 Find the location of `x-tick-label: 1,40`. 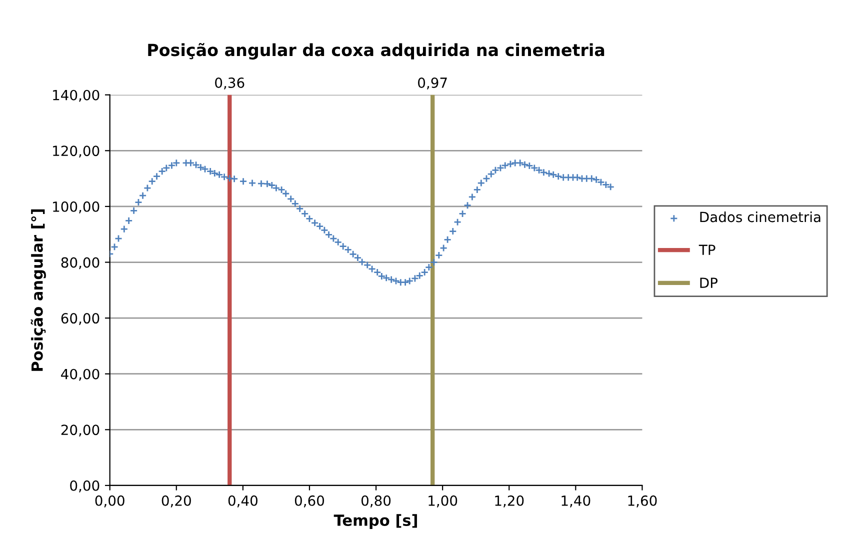

x-tick-label: 1,40 is located at coordinates (576, 501).